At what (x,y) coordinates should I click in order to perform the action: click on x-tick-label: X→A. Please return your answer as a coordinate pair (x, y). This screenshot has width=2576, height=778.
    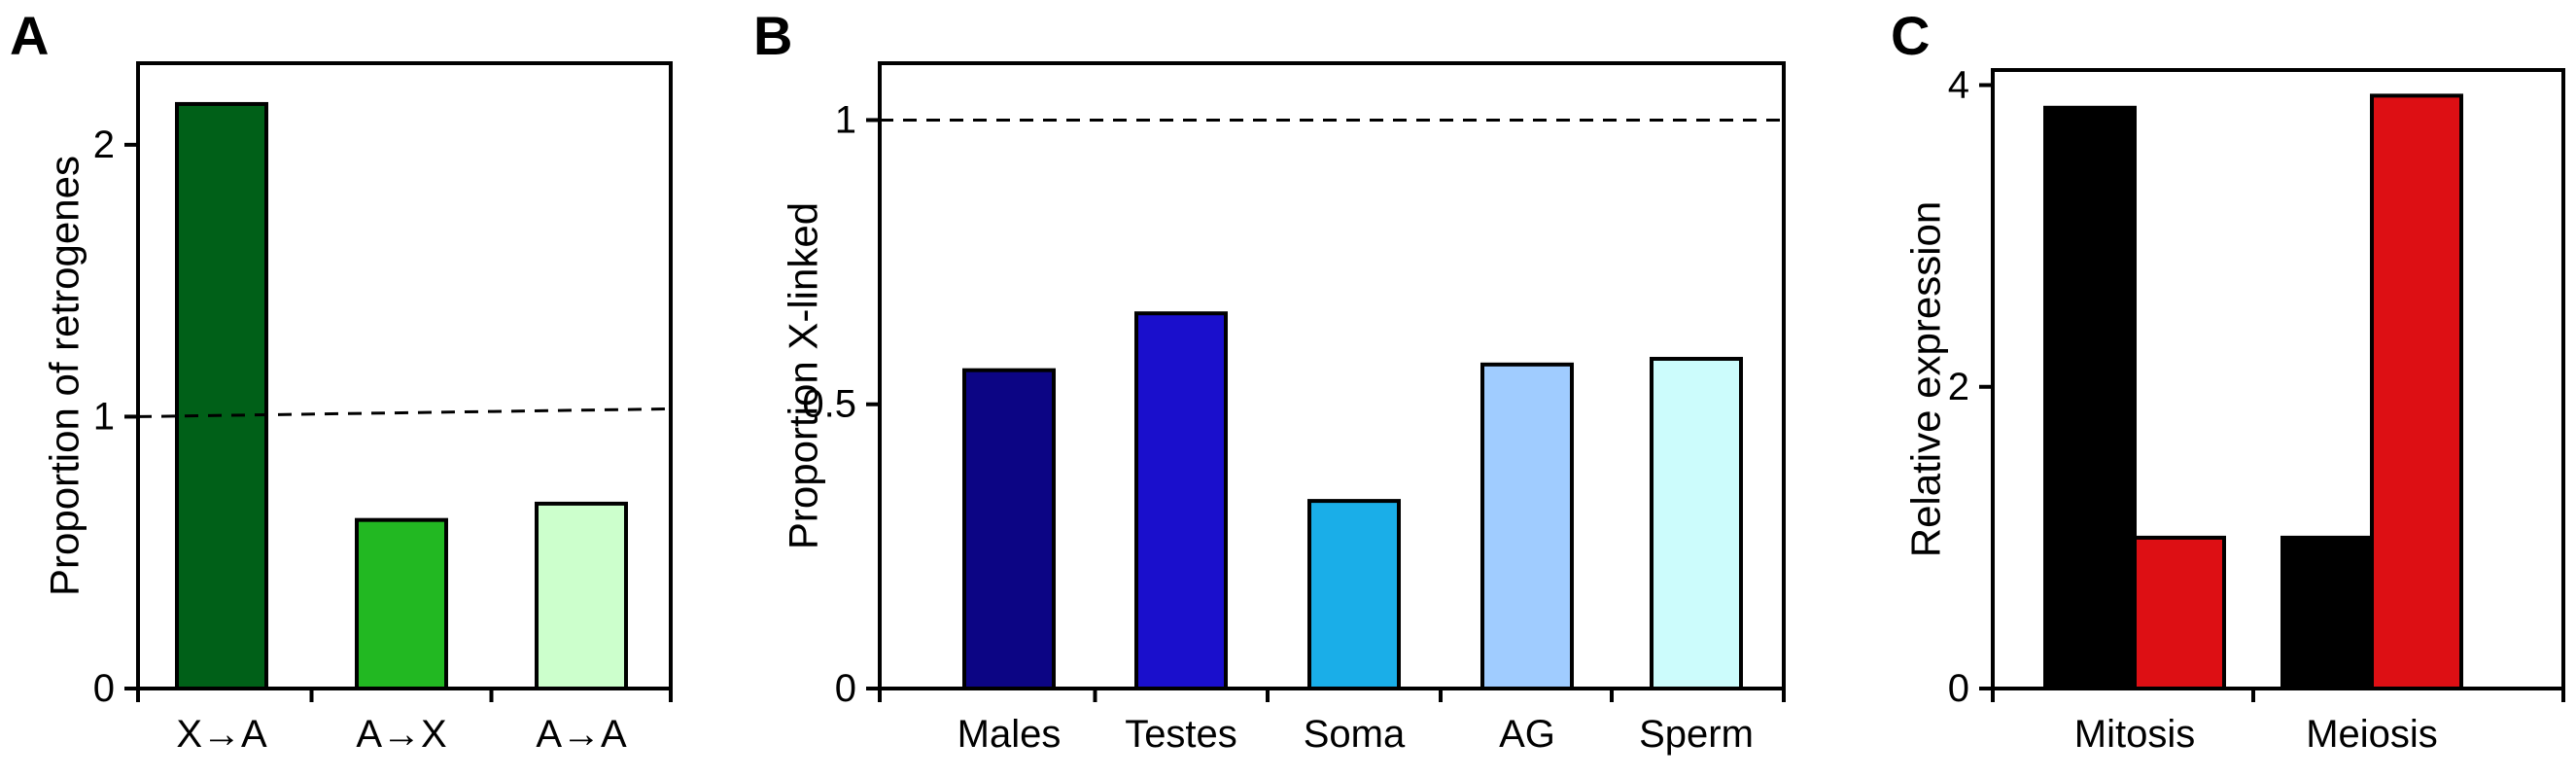
    Looking at the image, I should click on (222, 734).